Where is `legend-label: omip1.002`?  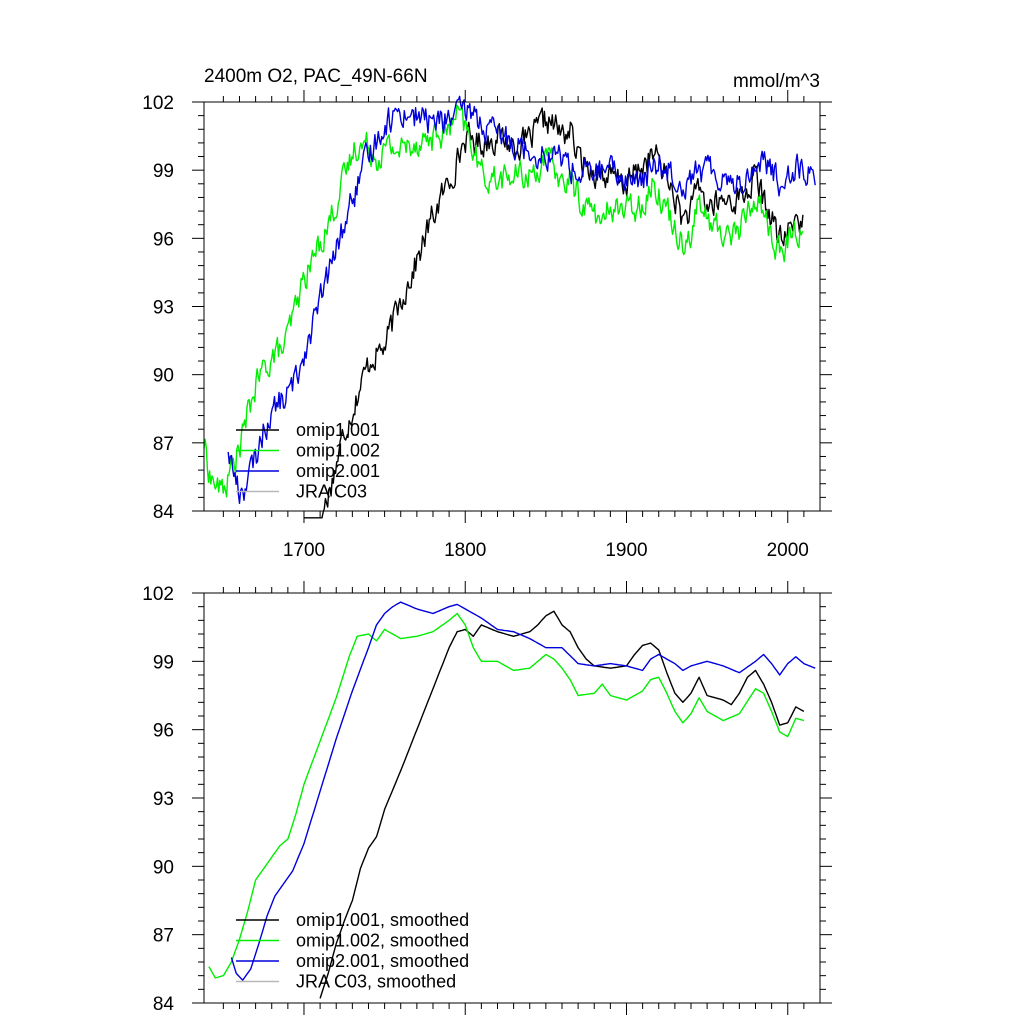
legend-label: omip1.002 is located at coordinates (338, 451).